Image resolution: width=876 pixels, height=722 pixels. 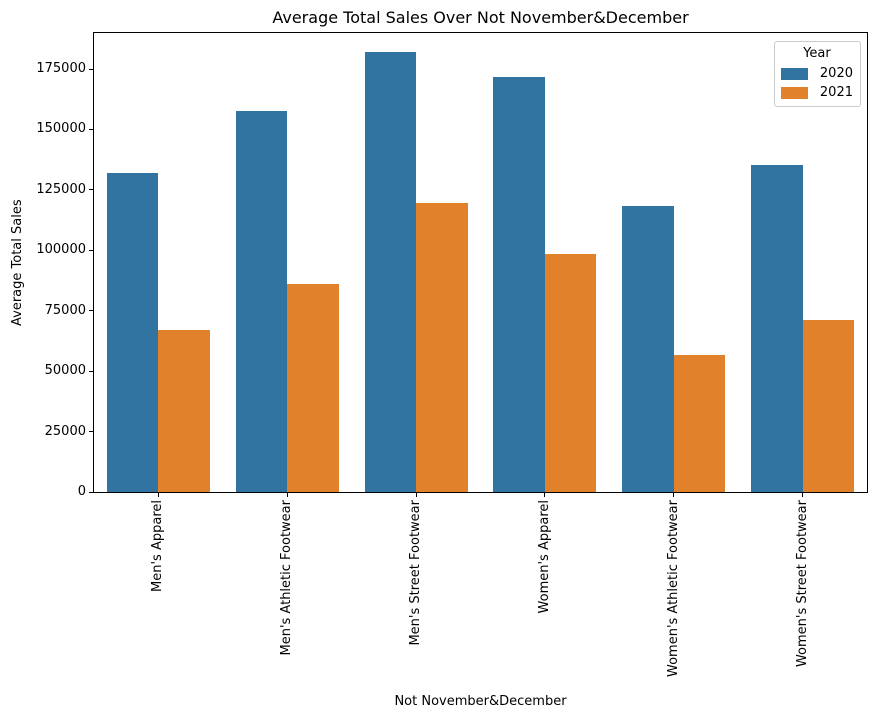 I want to click on bar-2020-Women's Athletic Footwear, so click(x=648, y=348).